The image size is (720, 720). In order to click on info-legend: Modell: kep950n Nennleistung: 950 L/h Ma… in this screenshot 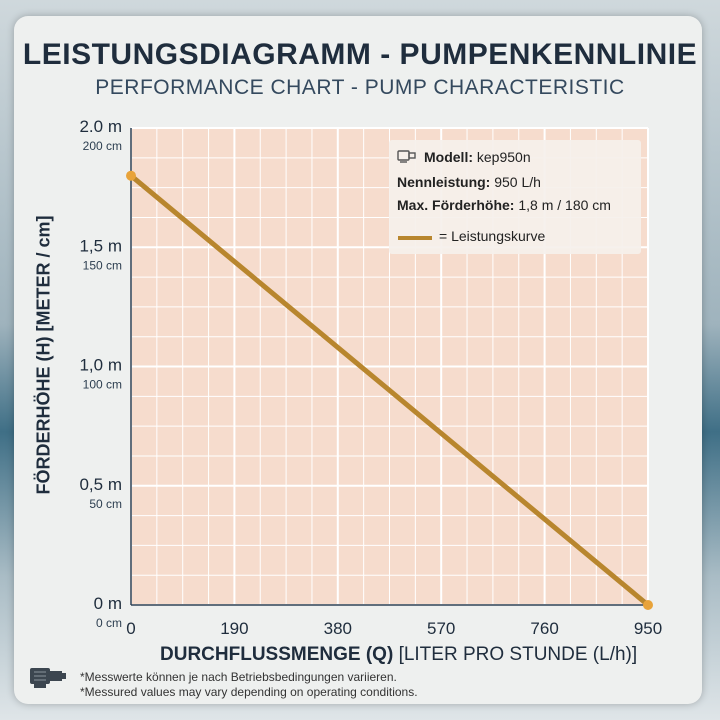, I will do `click(515, 197)`.